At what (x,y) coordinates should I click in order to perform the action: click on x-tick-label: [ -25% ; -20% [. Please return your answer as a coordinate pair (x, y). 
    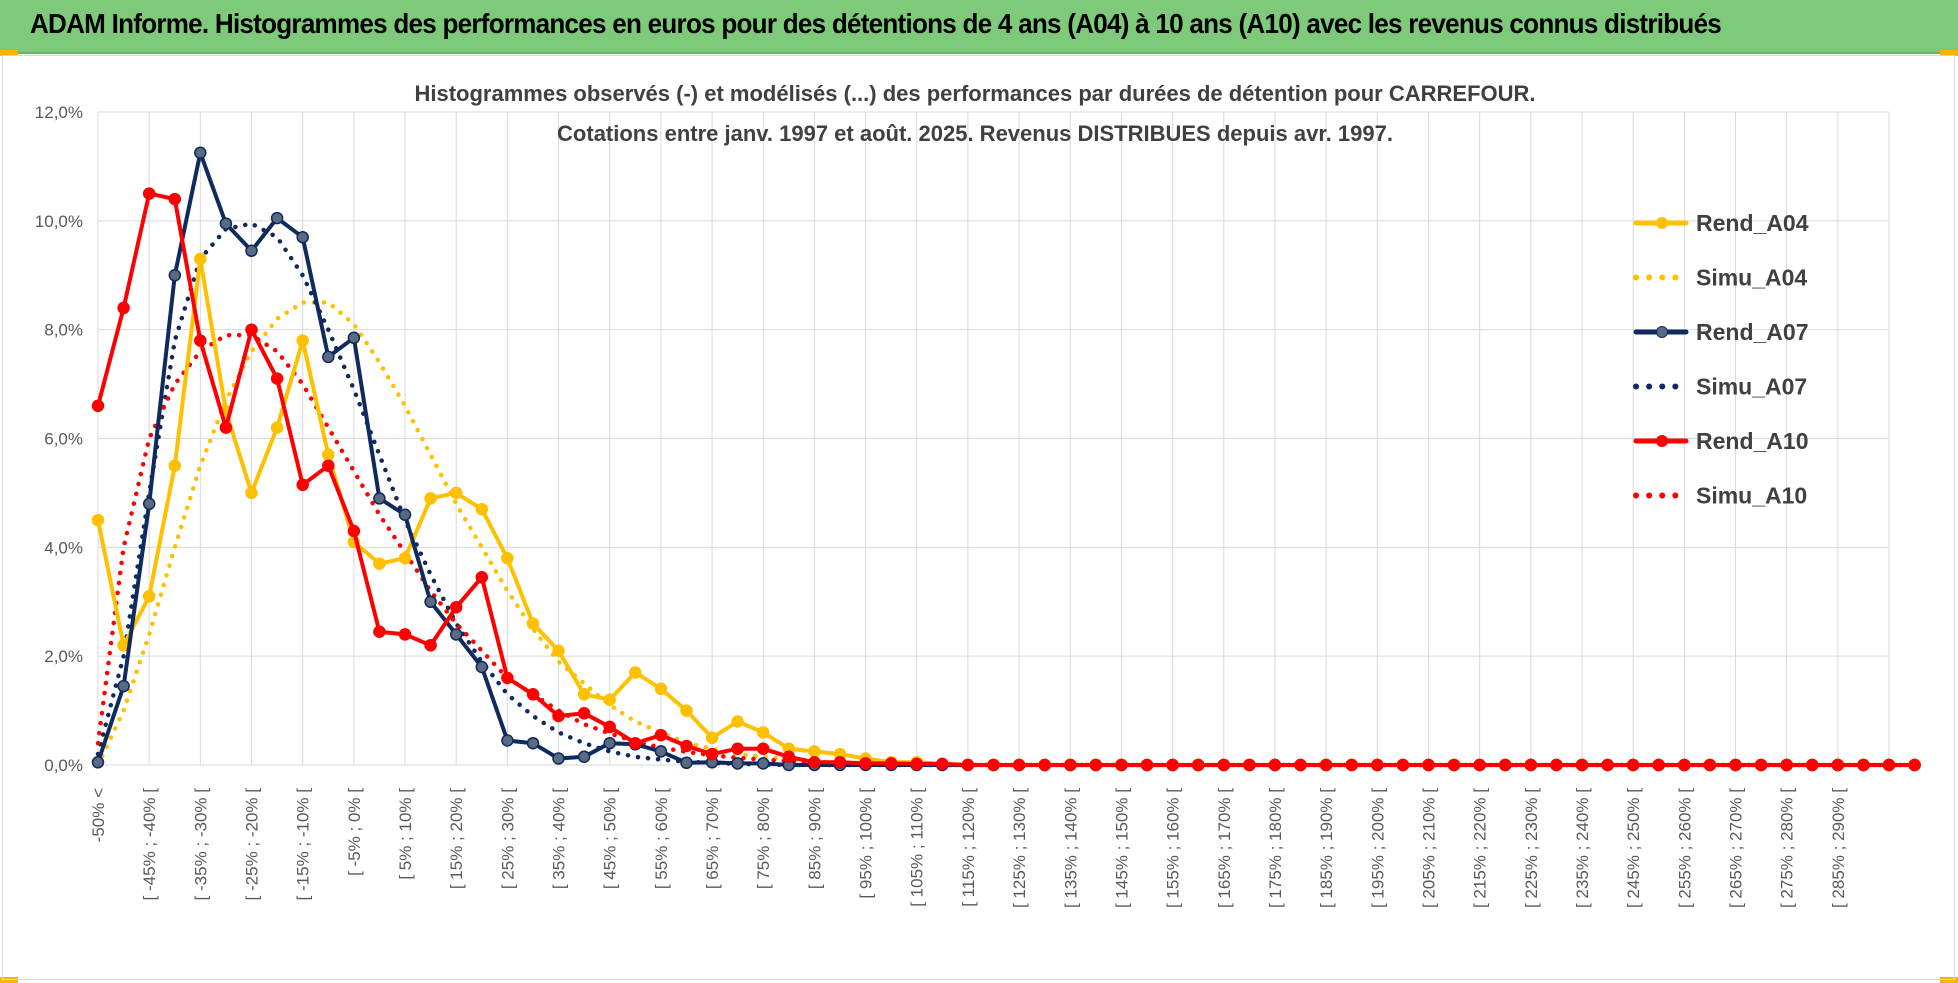
    Looking at the image, I should click on (252, 844).